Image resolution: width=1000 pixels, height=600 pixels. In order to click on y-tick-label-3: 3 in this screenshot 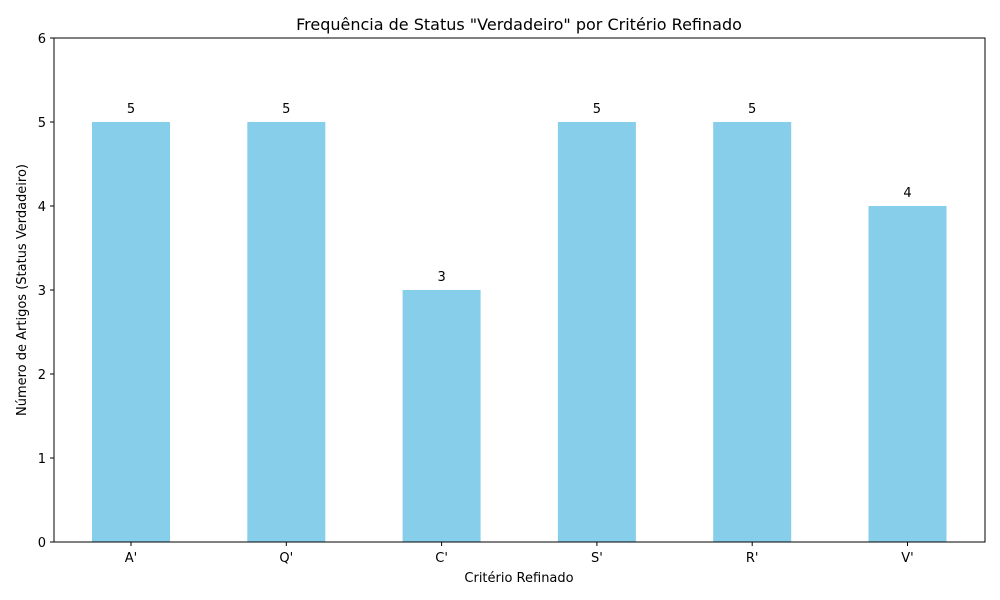, I will do `click(42, 291)`.